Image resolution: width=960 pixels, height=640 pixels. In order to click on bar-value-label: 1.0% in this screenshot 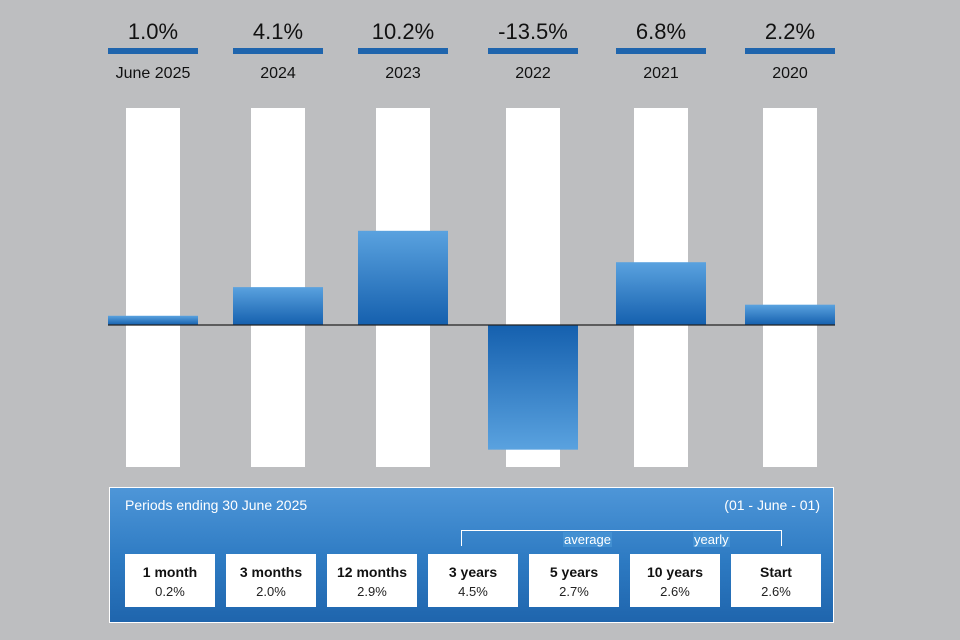, I will do `click(153, 31)`.